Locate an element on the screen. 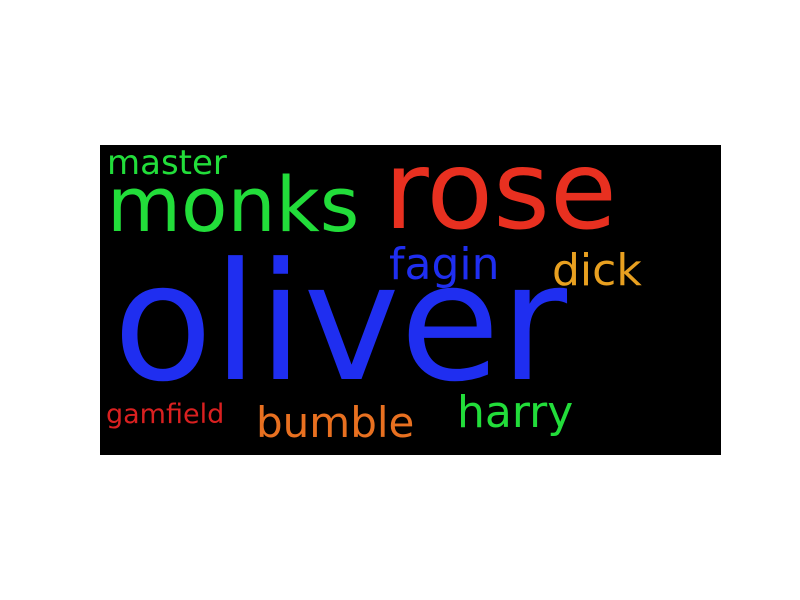 The image size is (800, 600). word-monks: monks is located at coordinates (233, 204).